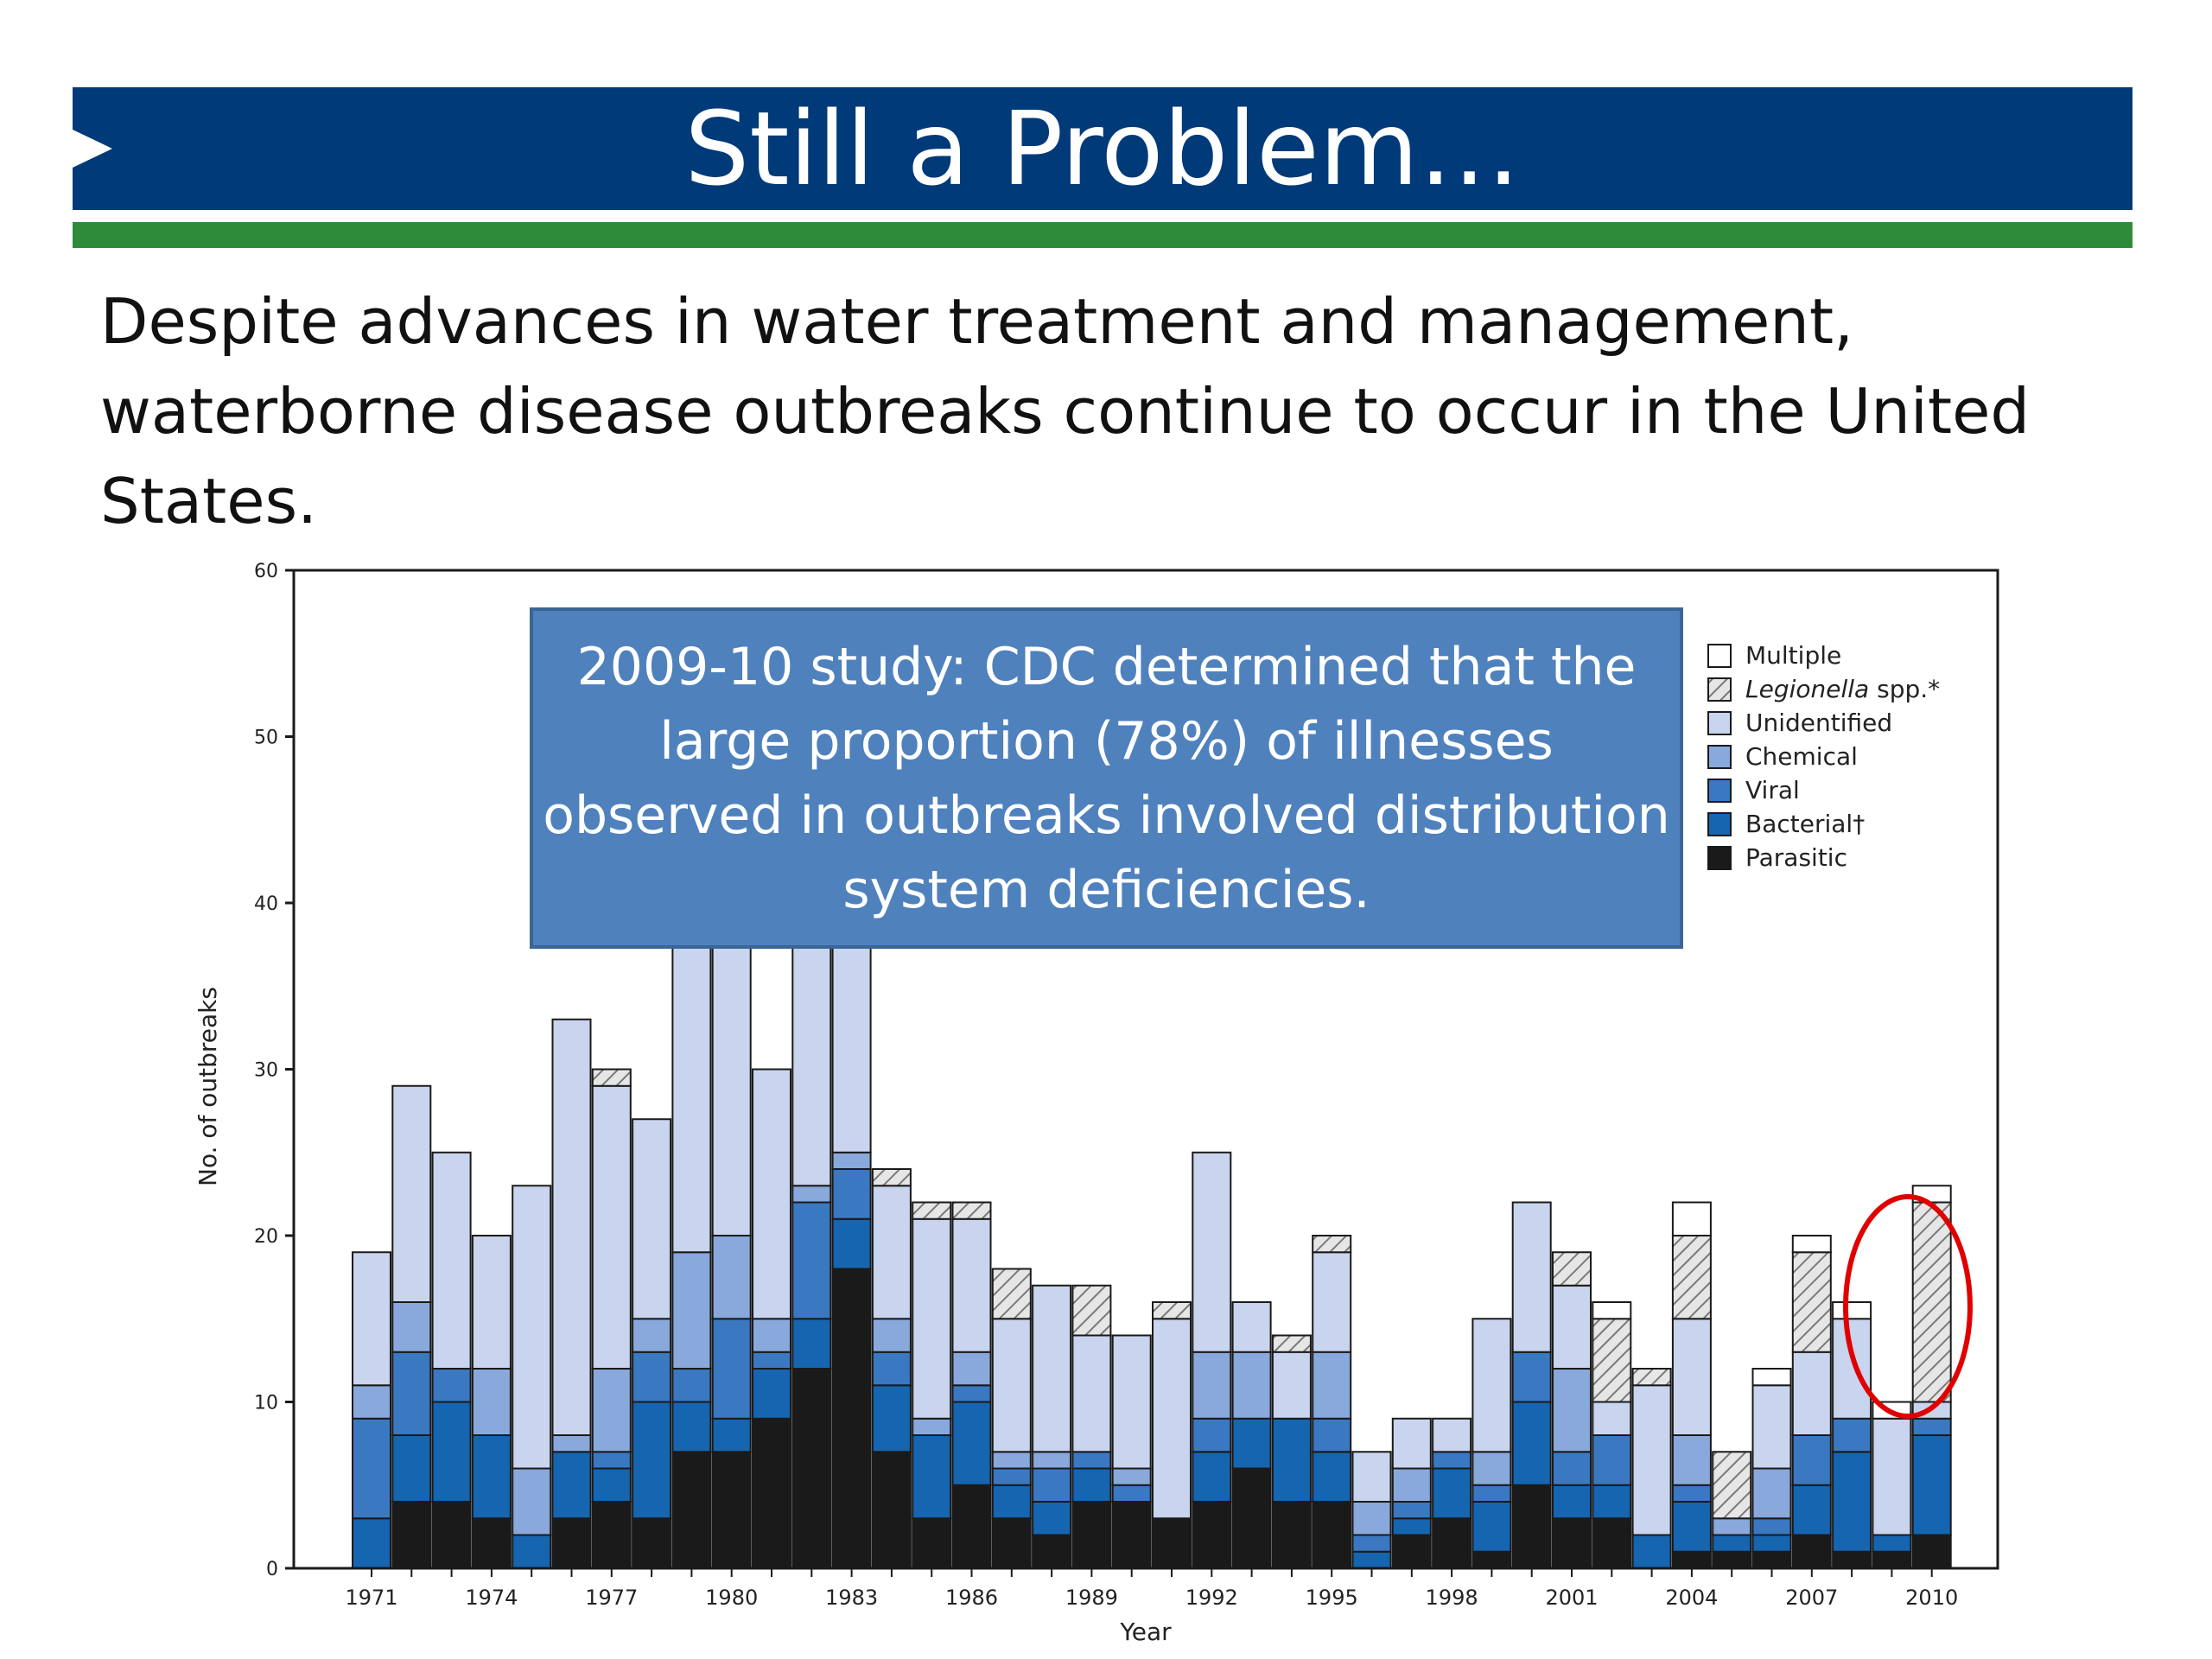 This screenshot has width=2212, height=1659. I want to click on bar-2009-parasitic, so click(1892, 1559).